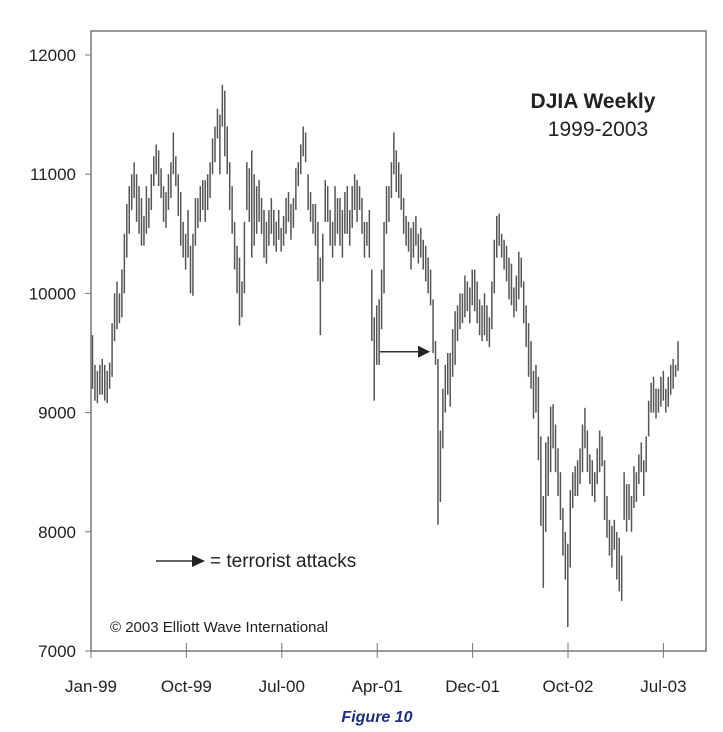  I want to click on legend-arrowhead-icon, so click(198, 561).